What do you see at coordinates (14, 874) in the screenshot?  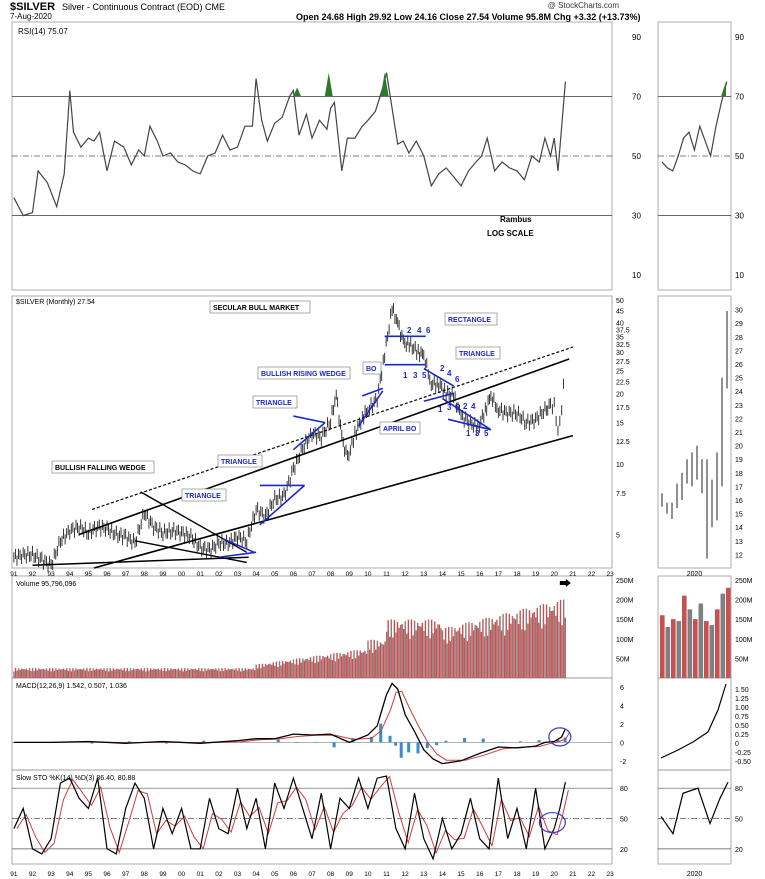 I see `x-axis-label-bottom: 91` at bounding box center [14, 874].